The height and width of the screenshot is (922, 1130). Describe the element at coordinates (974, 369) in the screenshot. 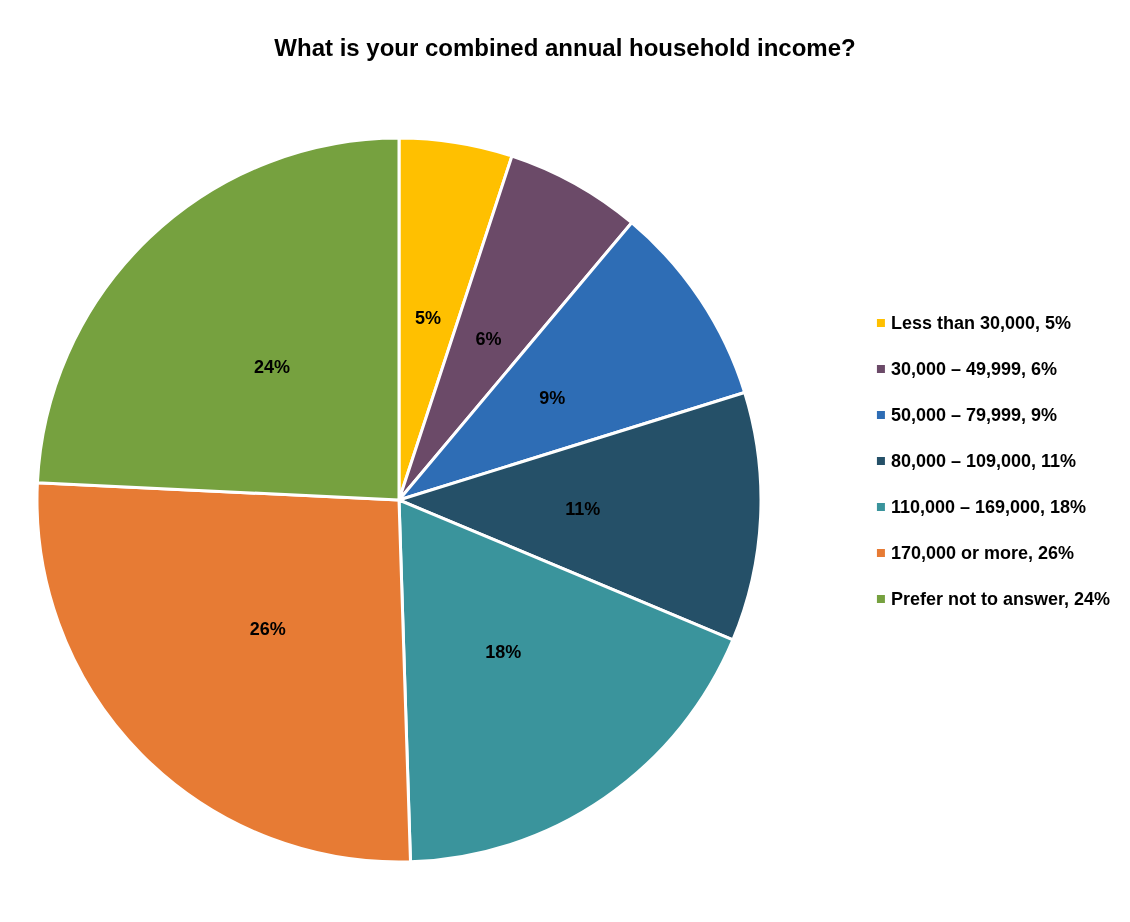

I see `legend-label: 30,000 – 49,999, 6%` at that location.